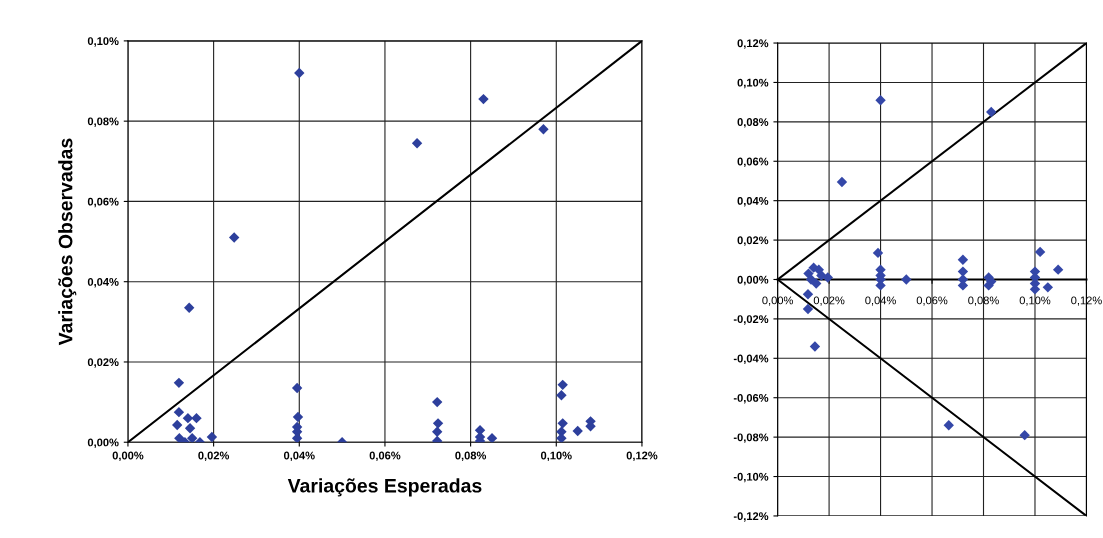  I want to click on x-tick-label: 0,12%, so click(642, 456).